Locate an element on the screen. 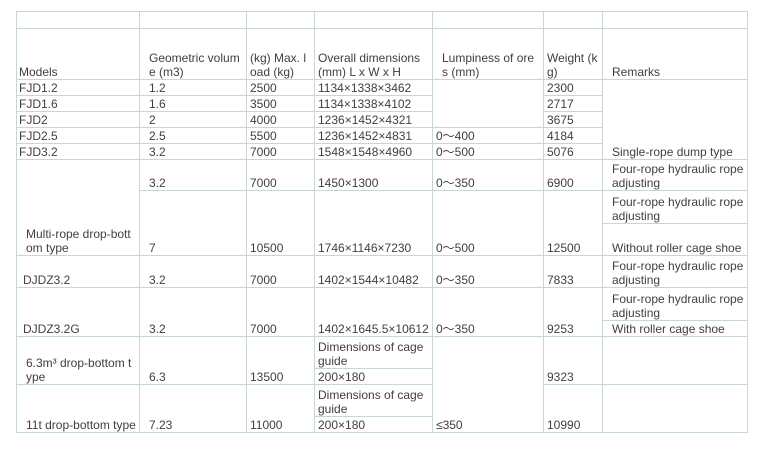 This screenshot has height=463, width=766. header-models: Models is located at coordinates (78, 54).